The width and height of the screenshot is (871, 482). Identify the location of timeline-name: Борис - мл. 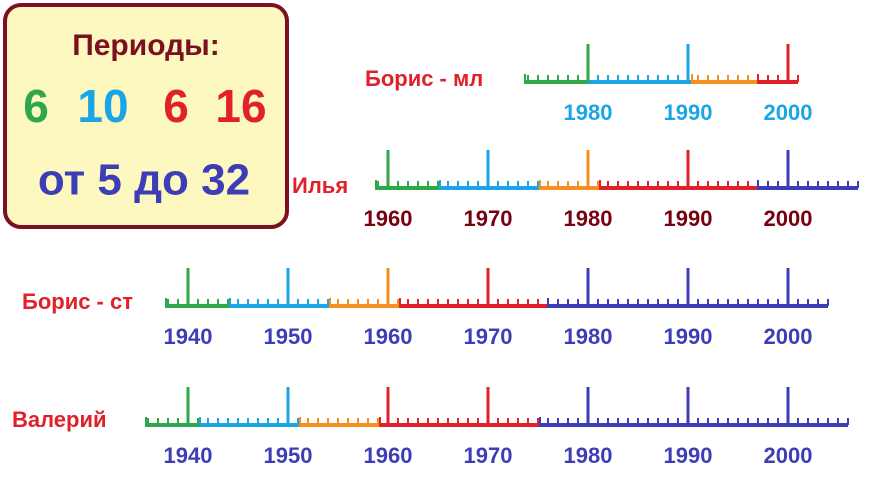
(424, 78).